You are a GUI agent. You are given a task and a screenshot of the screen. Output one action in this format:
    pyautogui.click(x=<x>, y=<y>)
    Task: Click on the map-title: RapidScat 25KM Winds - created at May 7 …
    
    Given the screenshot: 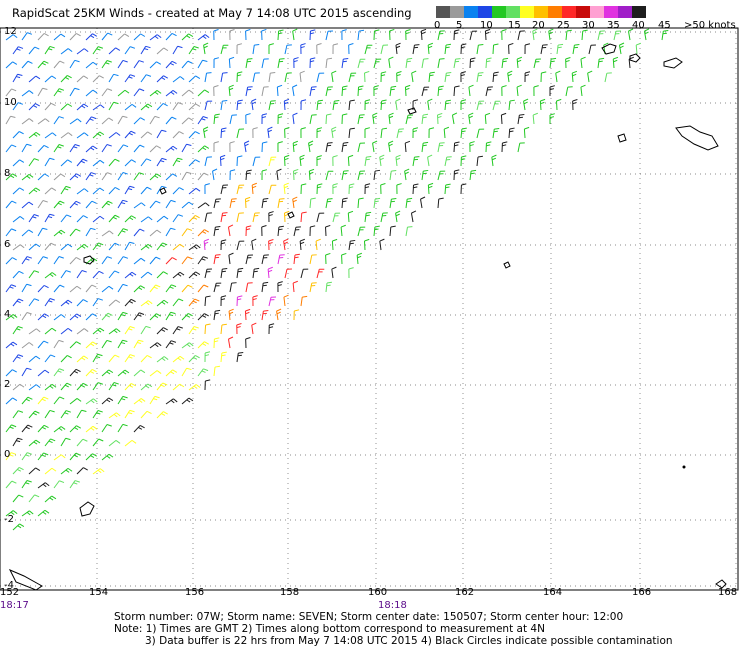 What is the action you would take?
    pyautogui.click(x=212, y=13)
    